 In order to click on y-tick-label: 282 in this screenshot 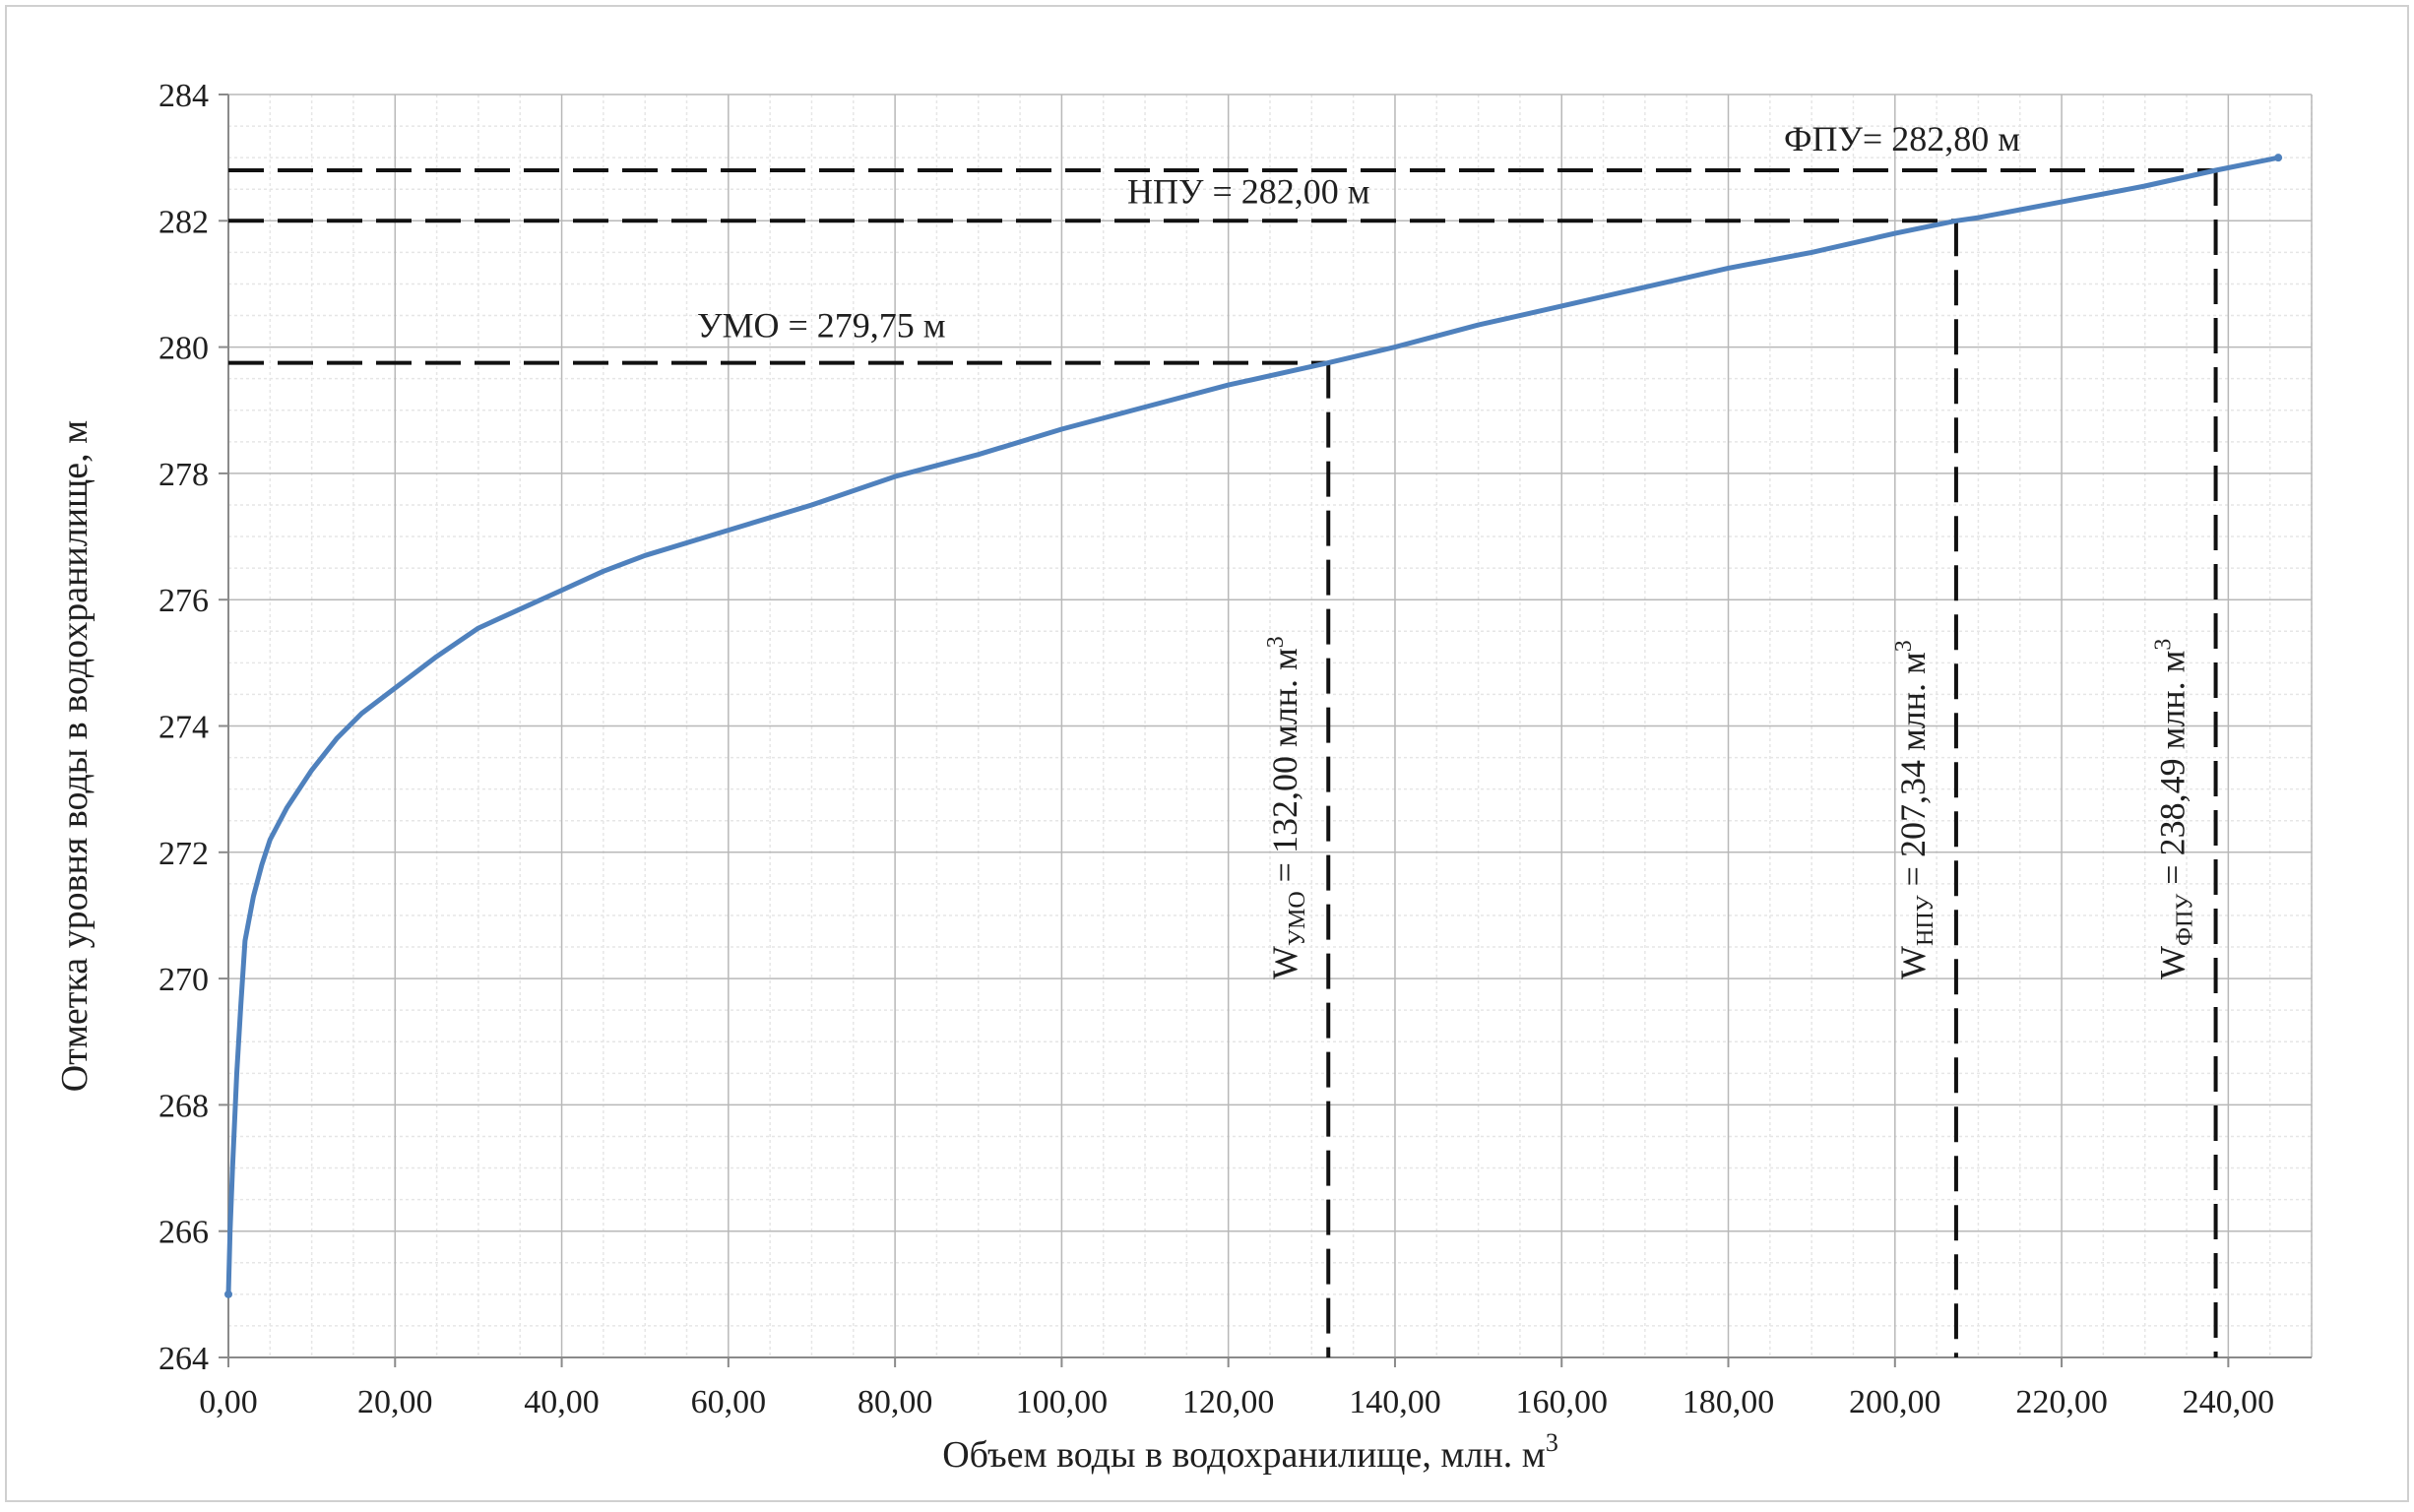, I will do `click(184, 222)`.